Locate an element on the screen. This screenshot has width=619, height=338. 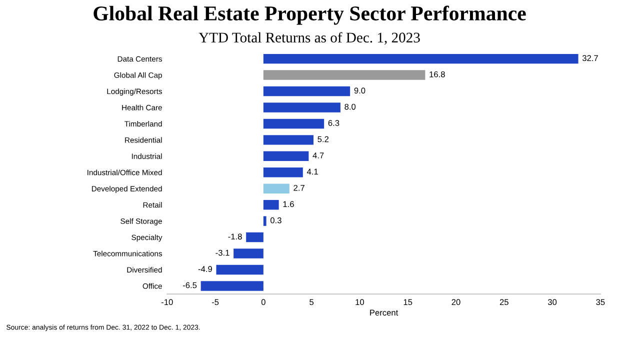
x-tick-label: 15 is located at coordinates (408, 302).